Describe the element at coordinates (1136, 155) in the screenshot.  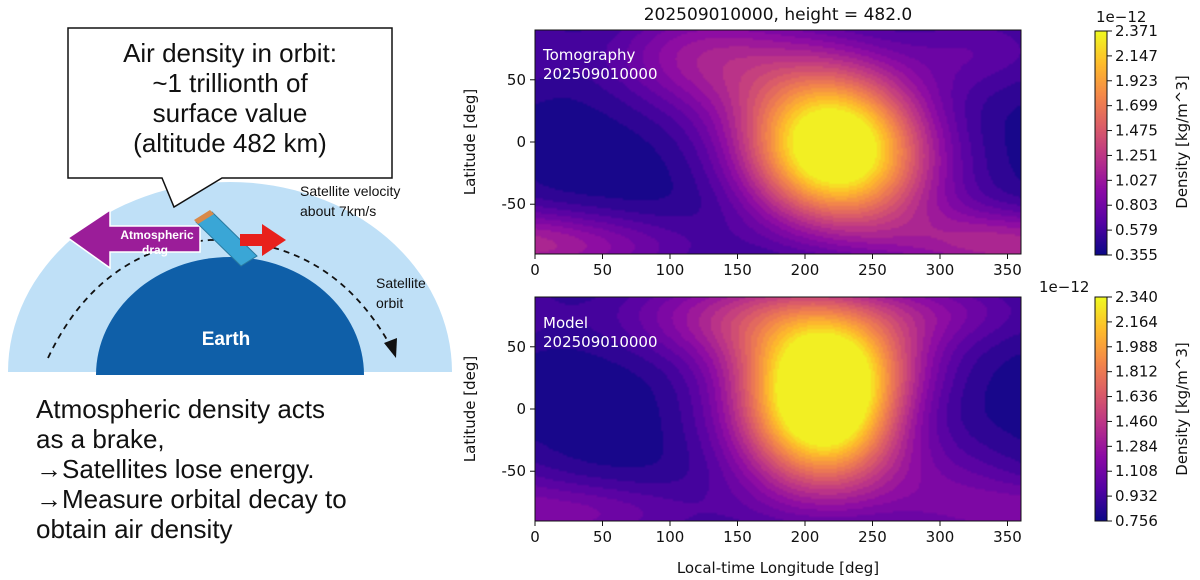
I see `colorbar-tick-label: 1.251` at that location.